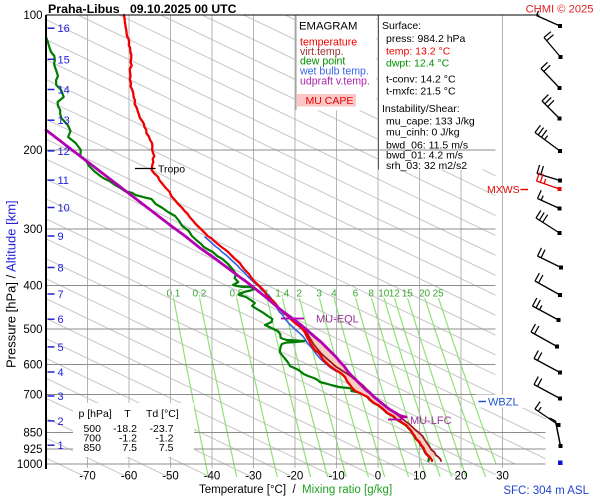 This screenshot has width=600, height=500. I want to click on svg-text: t-mxfc: 21.5 °C, so click(421, 92).